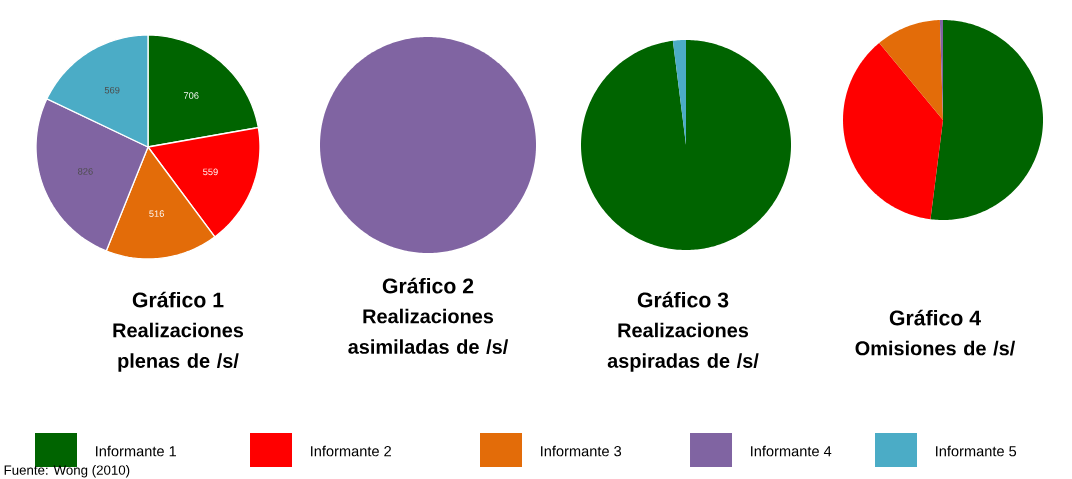  Describe the element at coordinates (67, 471) in the screenshot. I see `source-note: Fuente: Wong (2010)` at that location.